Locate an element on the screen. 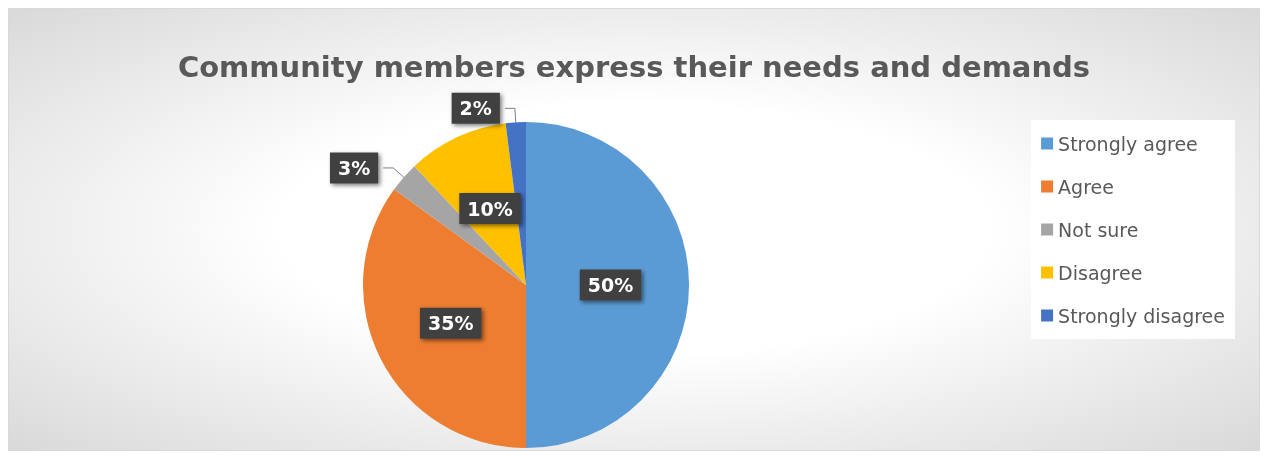 This screenshot has height=457, width=1266. legend-label: Strongly disagree is located at coordinates (1142, 315).